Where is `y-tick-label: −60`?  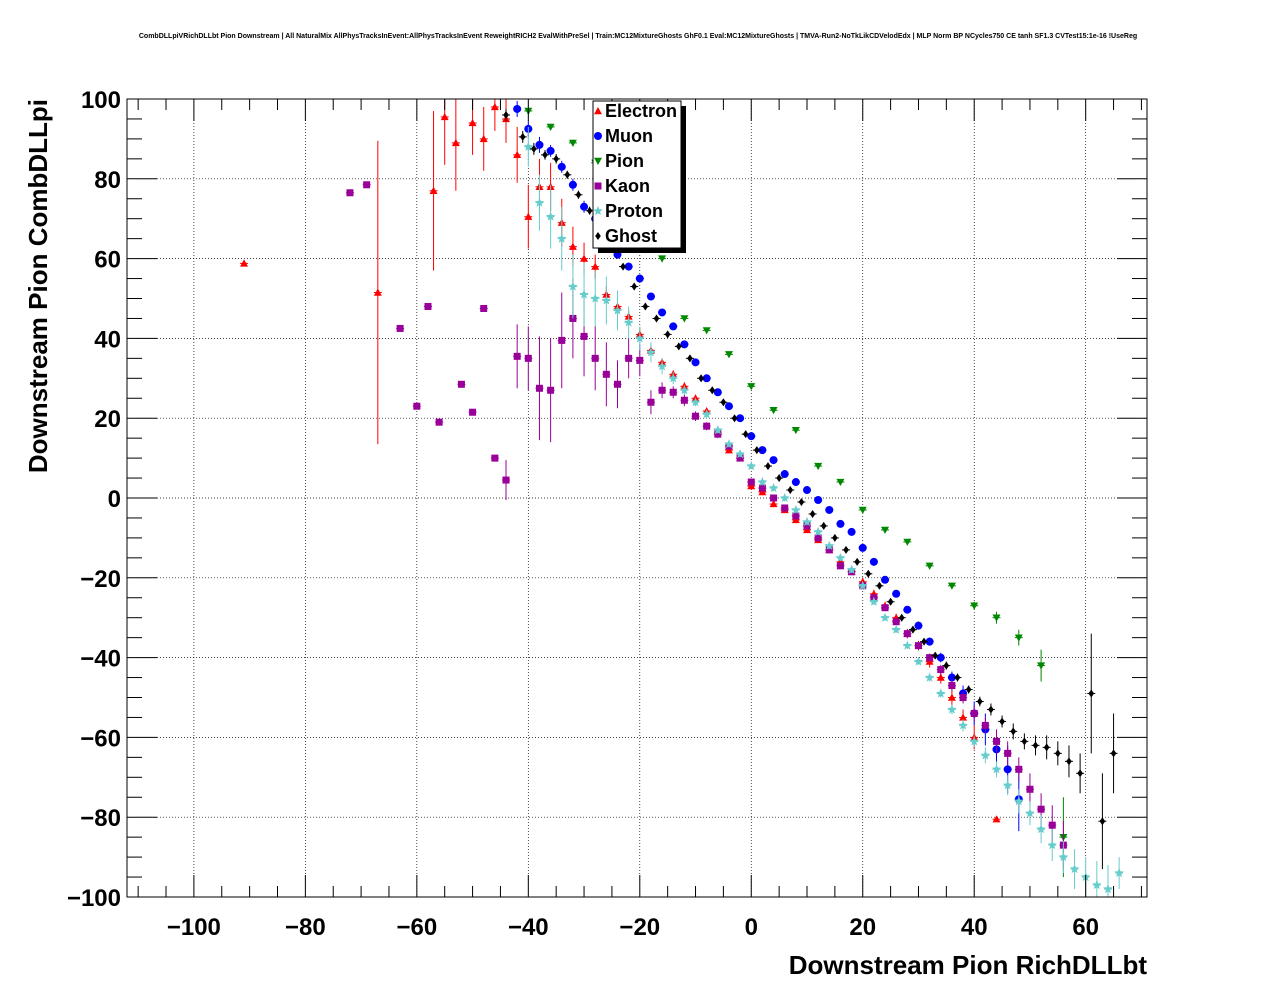
y-tick-label: −60 is located at coordinates (100, 738).